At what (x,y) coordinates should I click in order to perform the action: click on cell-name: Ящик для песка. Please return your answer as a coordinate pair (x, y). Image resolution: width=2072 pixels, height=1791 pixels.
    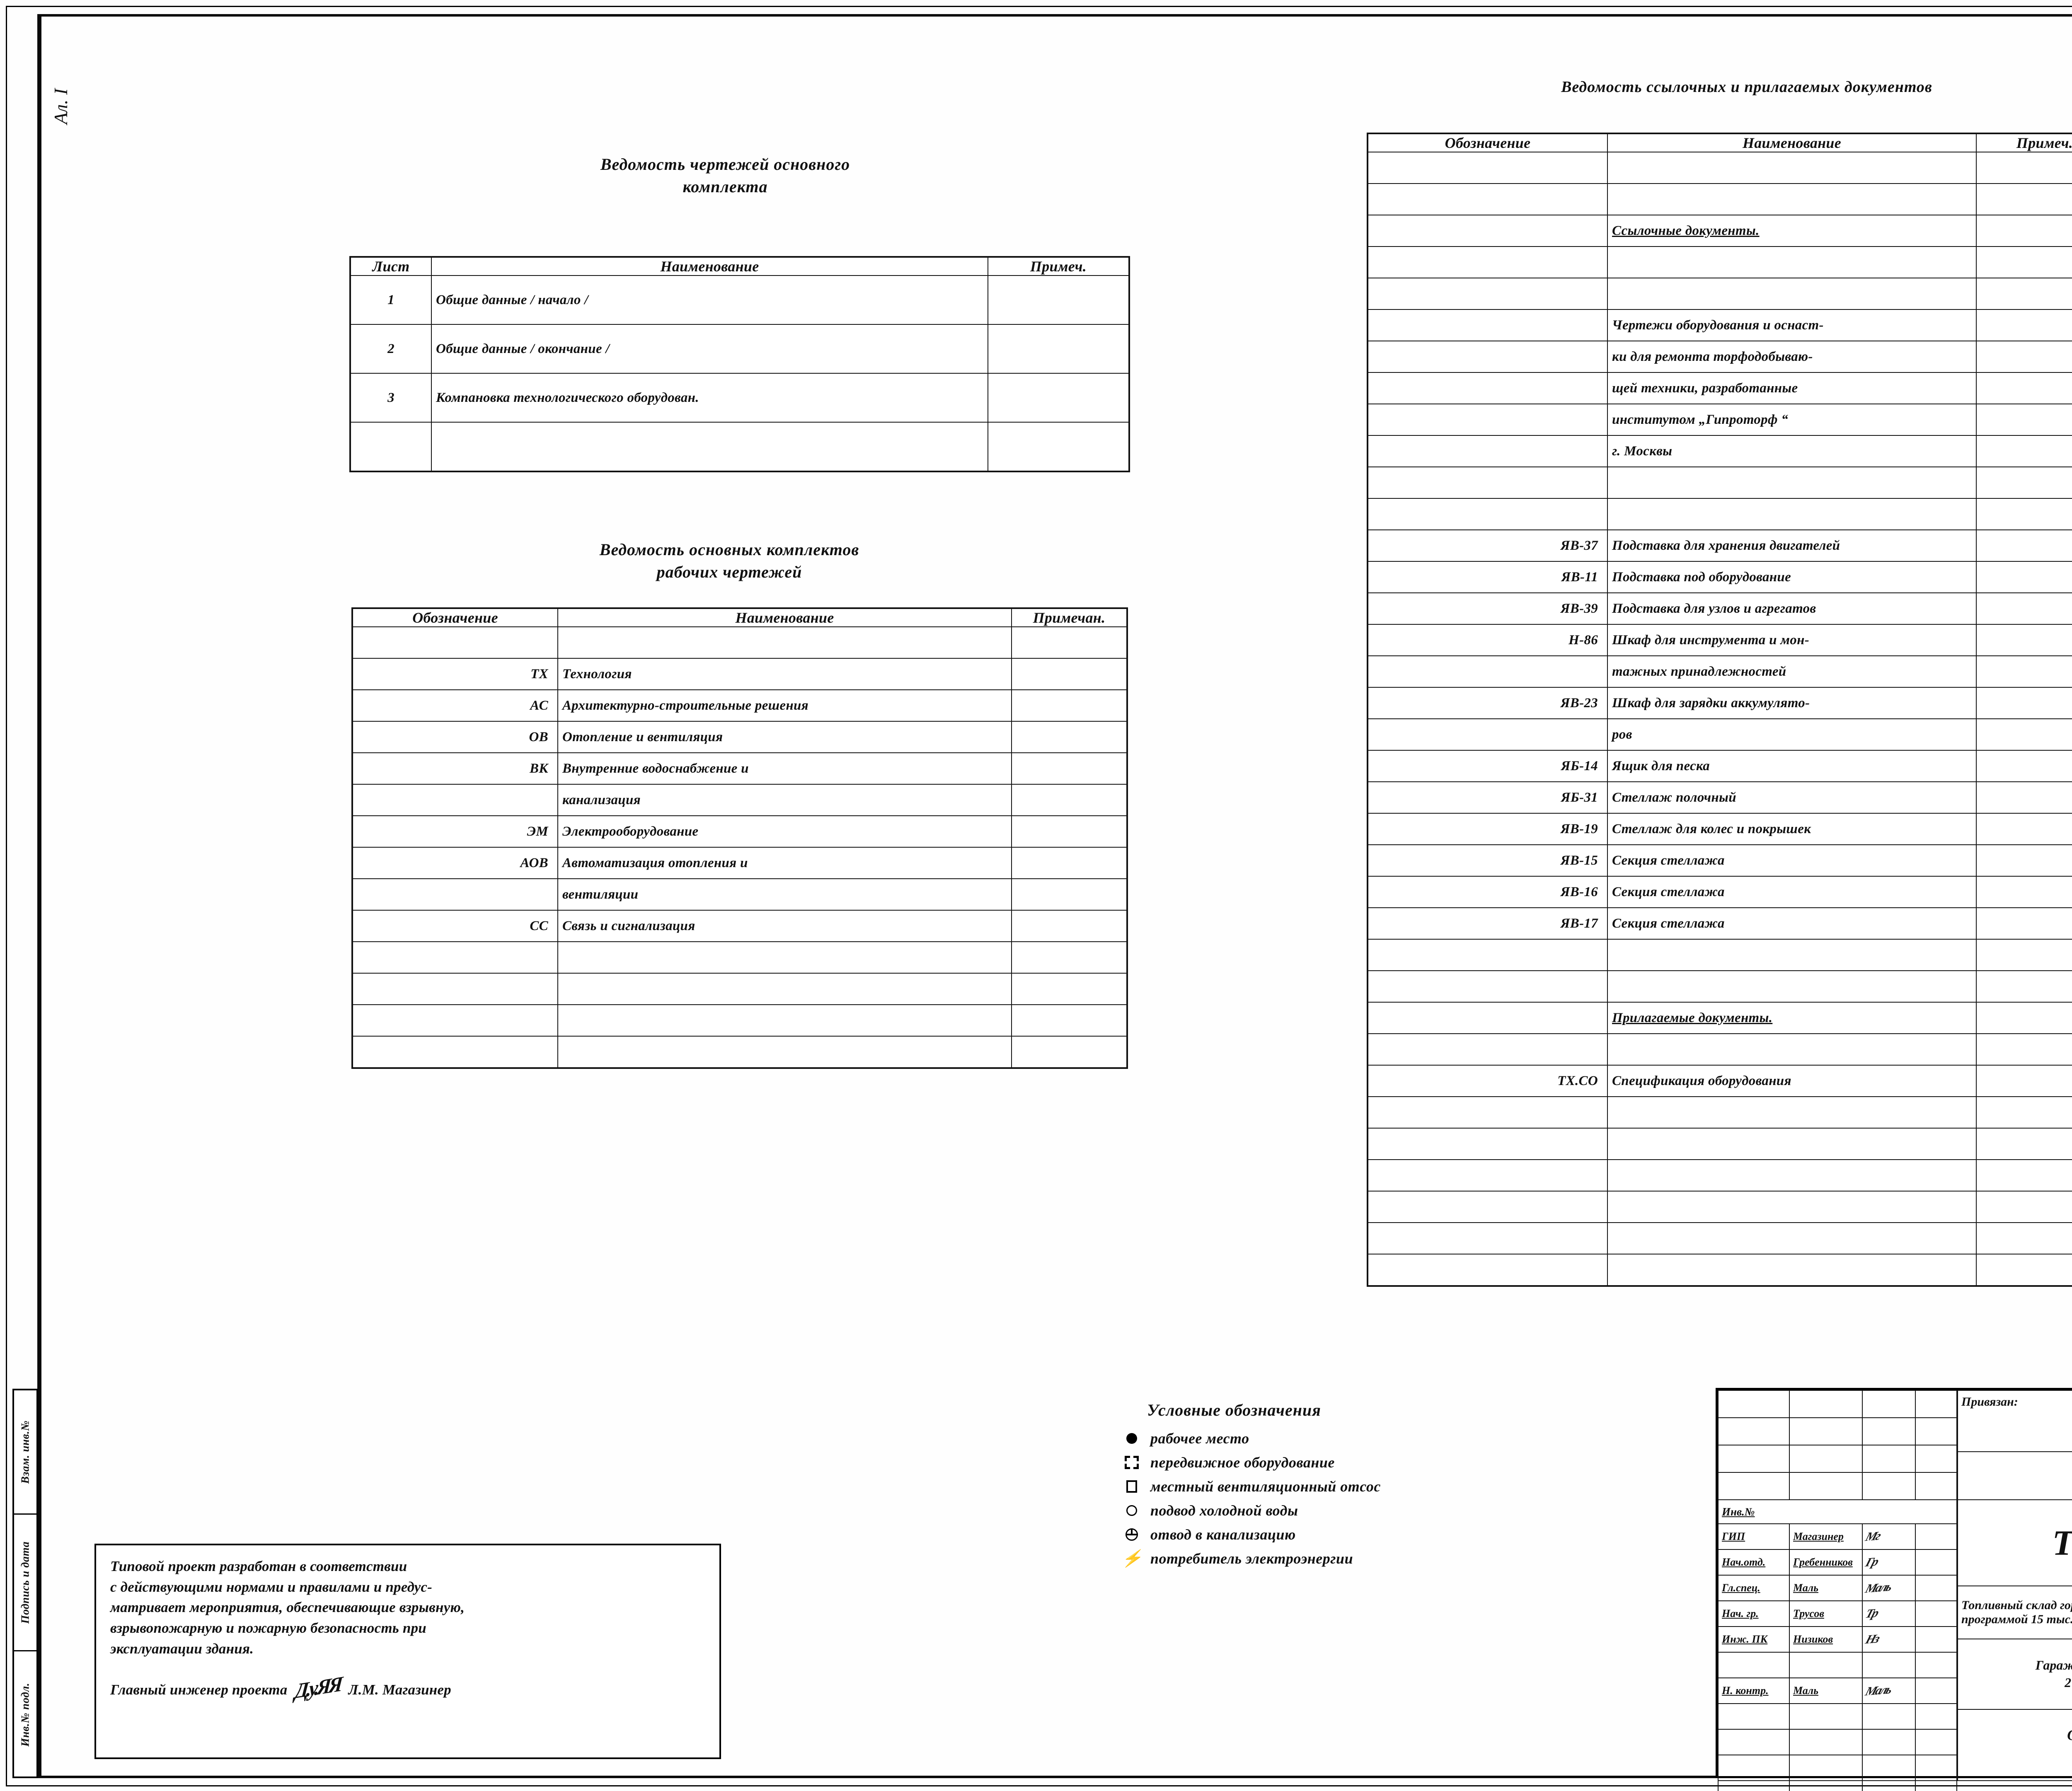
    Looking at the image, I should click on (1792, 766).